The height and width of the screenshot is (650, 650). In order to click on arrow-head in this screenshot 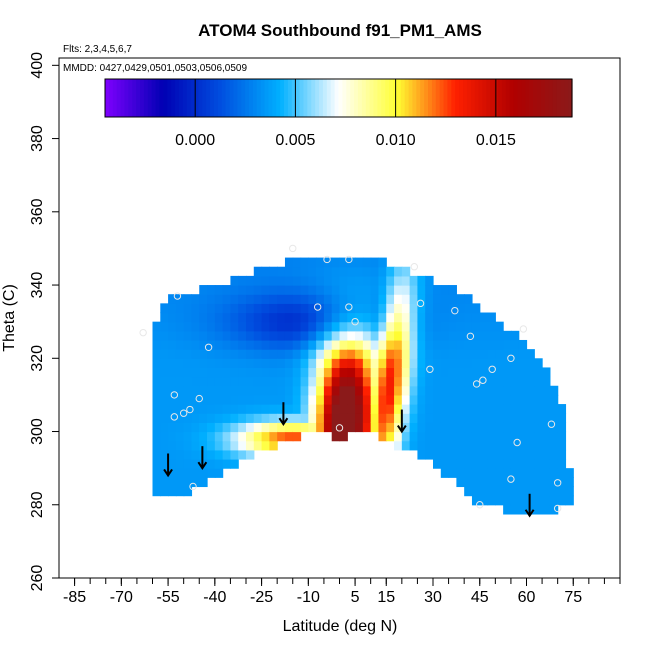, I will do `click(402, 429)`.